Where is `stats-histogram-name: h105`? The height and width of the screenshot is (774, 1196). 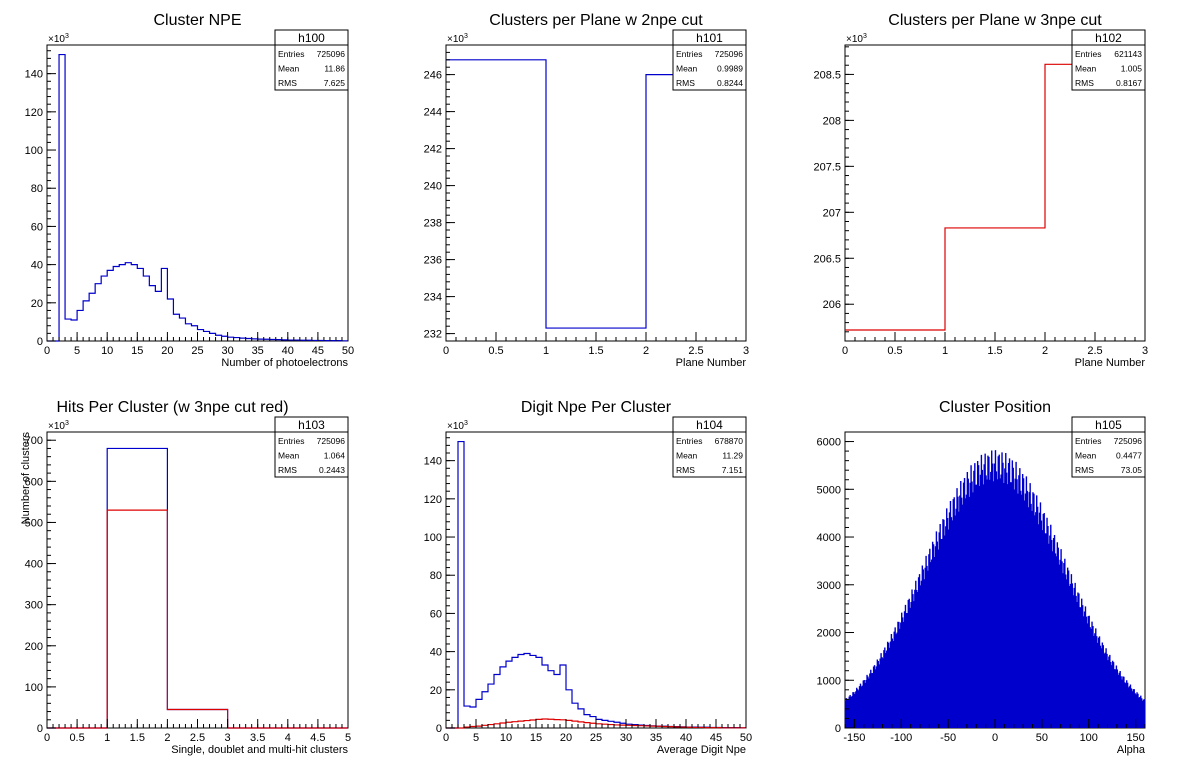
stats-histogram-name: h105 is located at coordinates (1108, 425).